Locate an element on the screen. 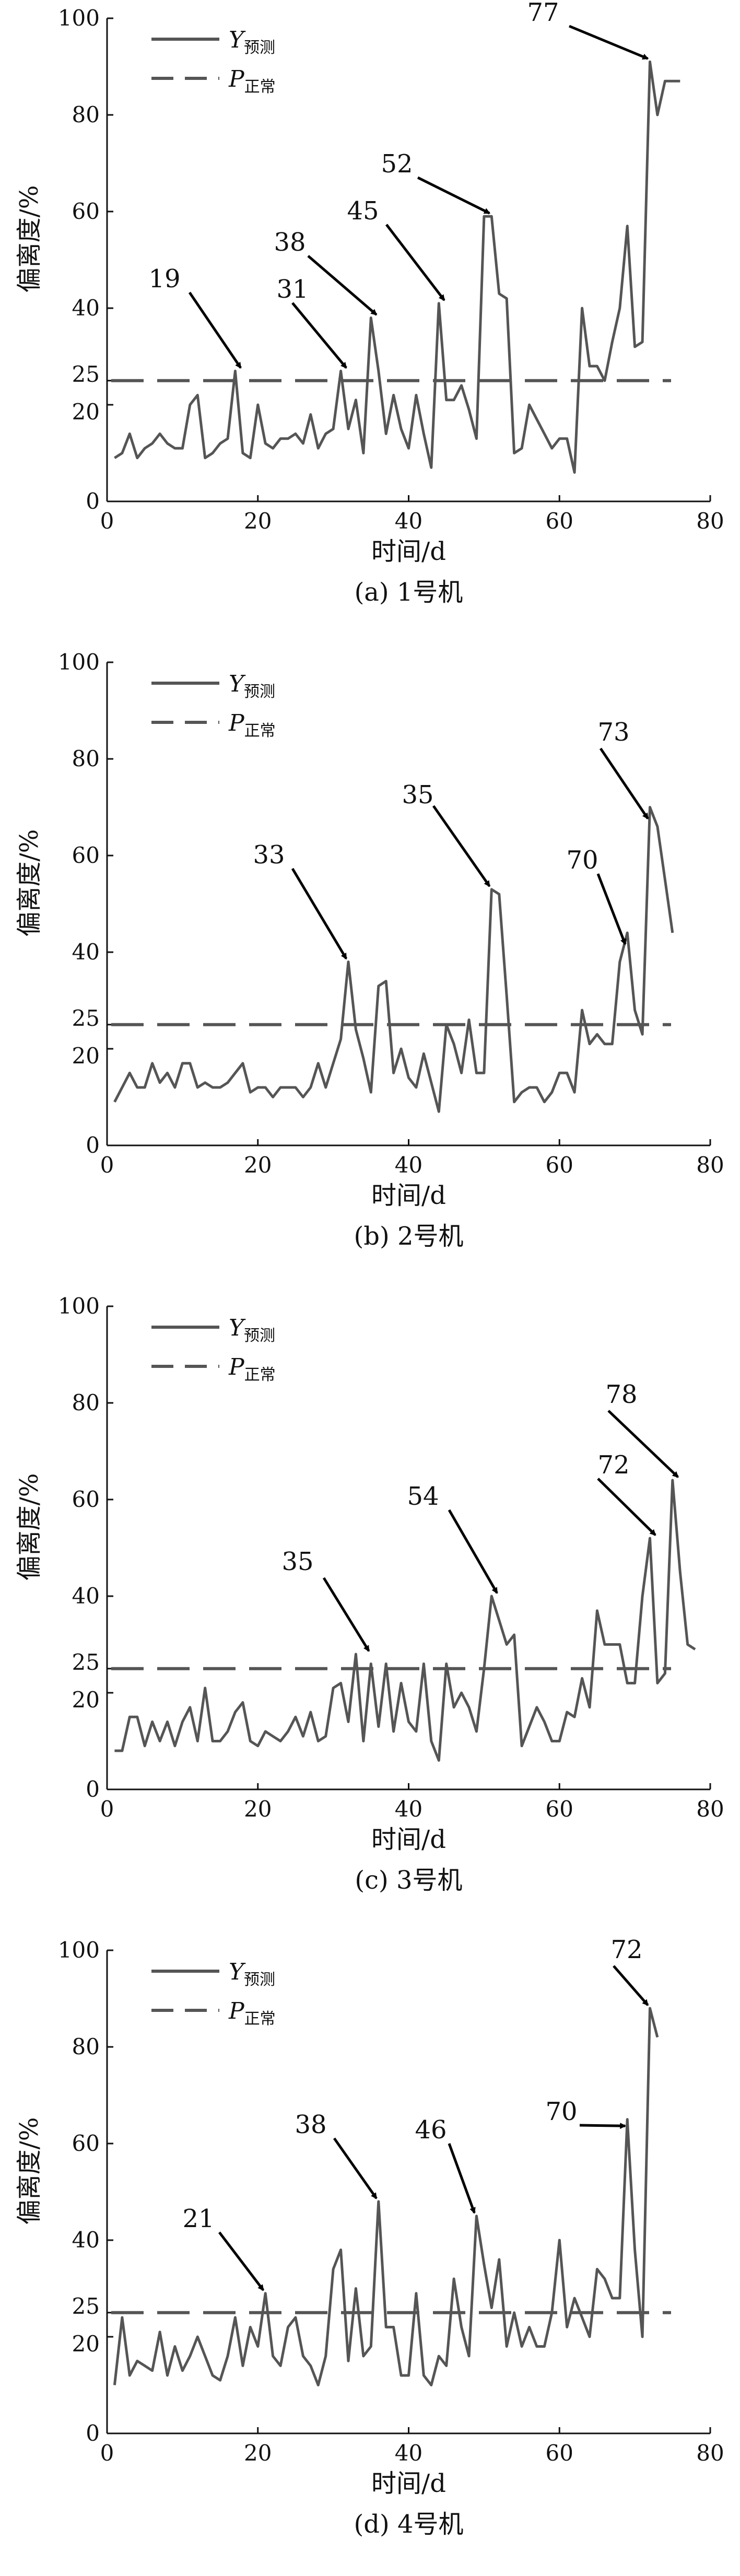 This screenshot has height=2576, width=740. panel-caption: (d) 4号机 is located at coordinates (409, 2524).